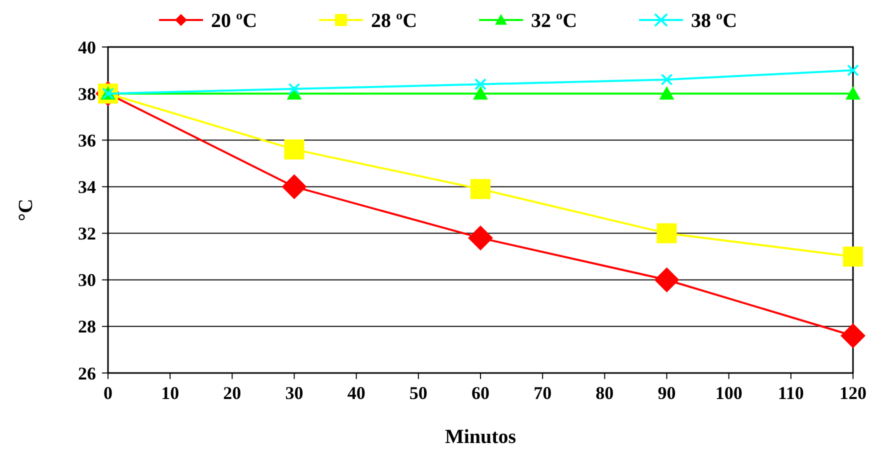 The height and width of the screenshot is (465, 878). What do you see at coordinates (605, 393) in the screenshot?
I see `x-tick-label: 80` at bounding box center [605, 393].